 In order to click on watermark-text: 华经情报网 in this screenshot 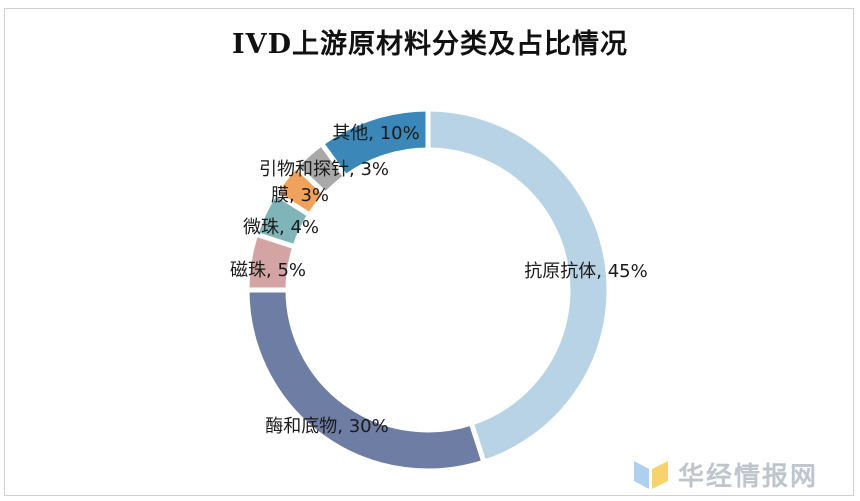, I will do `click(748, 476)`.